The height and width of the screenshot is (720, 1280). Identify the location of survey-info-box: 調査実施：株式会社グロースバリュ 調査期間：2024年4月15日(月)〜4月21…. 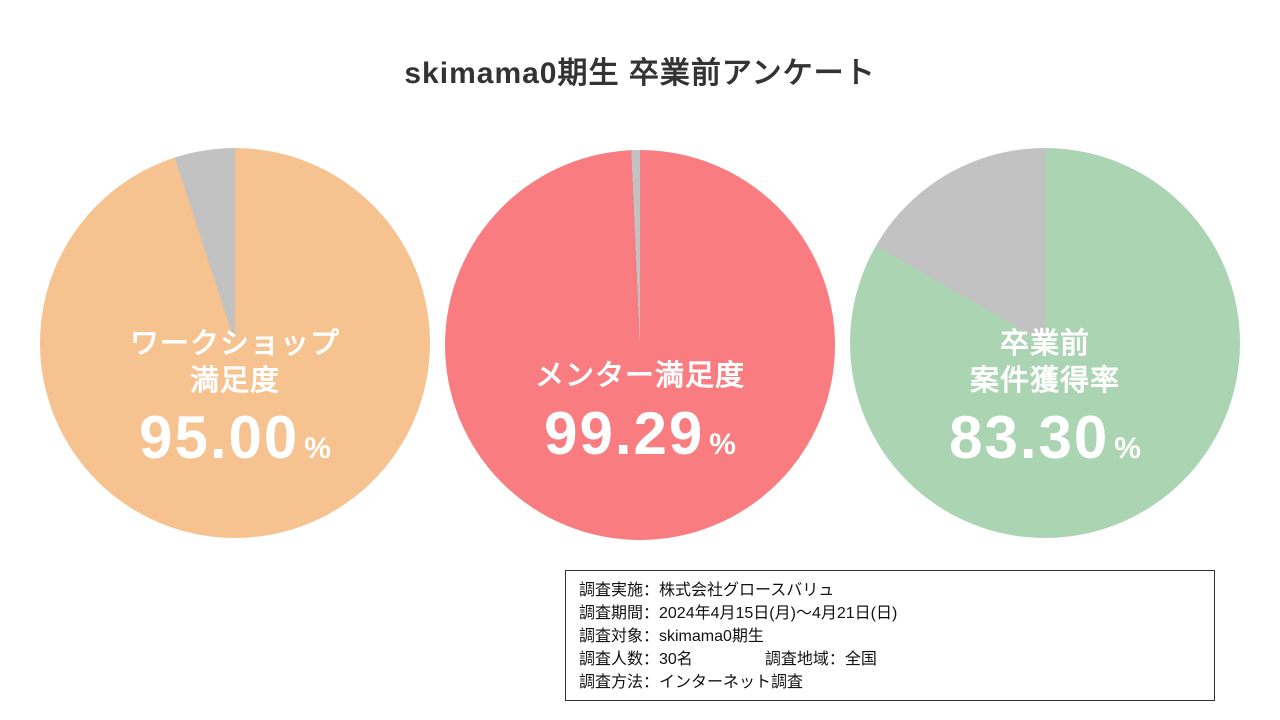
(890, 635).